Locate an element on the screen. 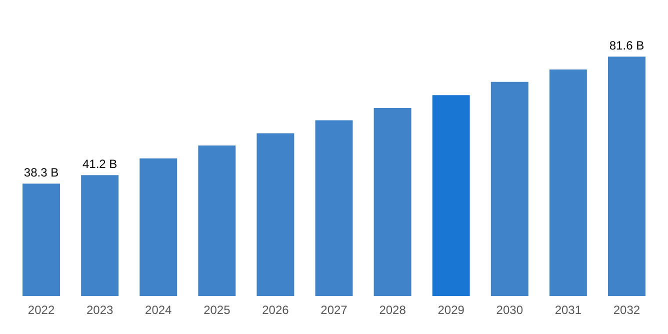 This screenshot has height=334, width=668. x-tick-label: 2027 is located at coordinates (334, 310).